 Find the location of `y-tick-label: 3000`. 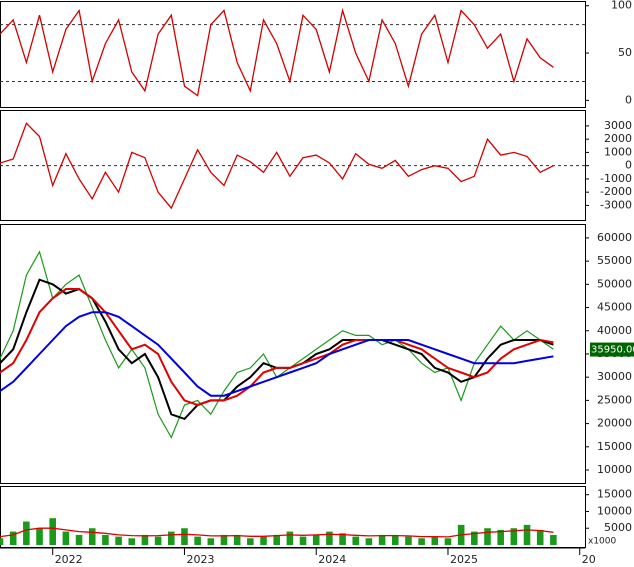

y-tick-label: 3000 is located at coordinates (618, 125).